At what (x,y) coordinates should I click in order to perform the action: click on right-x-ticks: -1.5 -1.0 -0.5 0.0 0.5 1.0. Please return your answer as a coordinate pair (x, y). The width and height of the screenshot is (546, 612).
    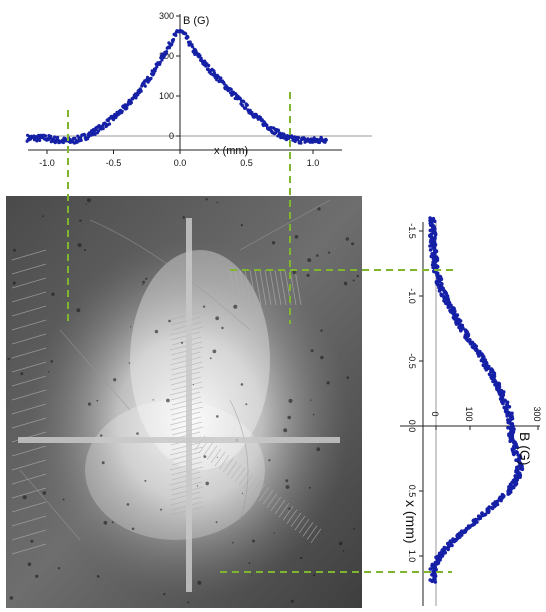
    Looking at the image, I should click on (415, 392).